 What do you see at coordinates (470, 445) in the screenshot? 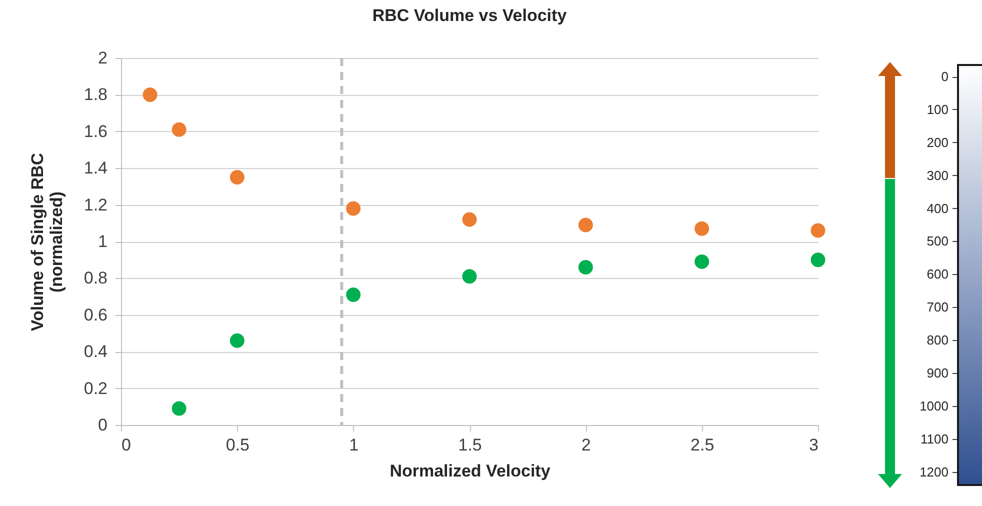
I see `x-tick-label: 1.5` at bounding box center [470, 445].